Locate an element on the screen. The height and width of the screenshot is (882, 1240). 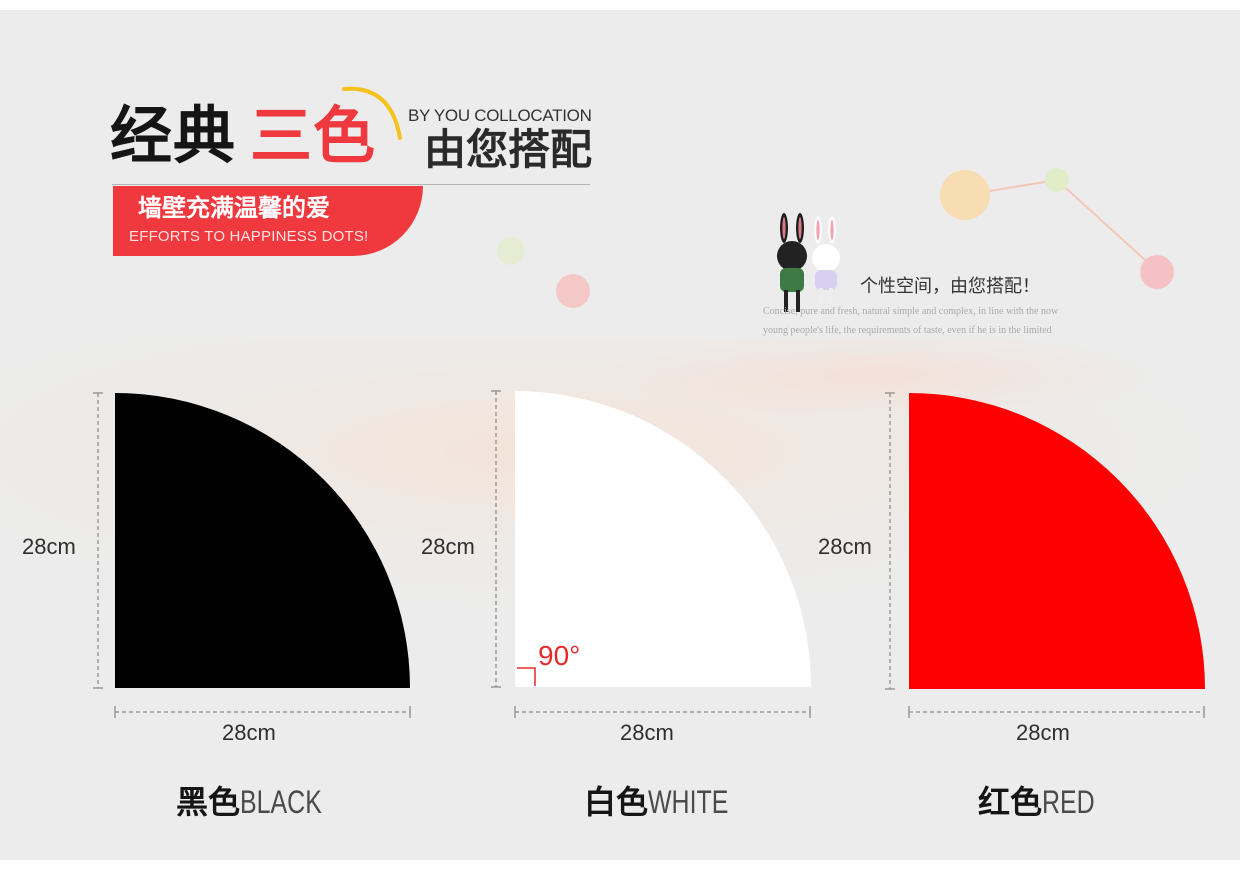
slogan-cn: 墙壁充满温馨的爱 is located at coordinates (234, 208).